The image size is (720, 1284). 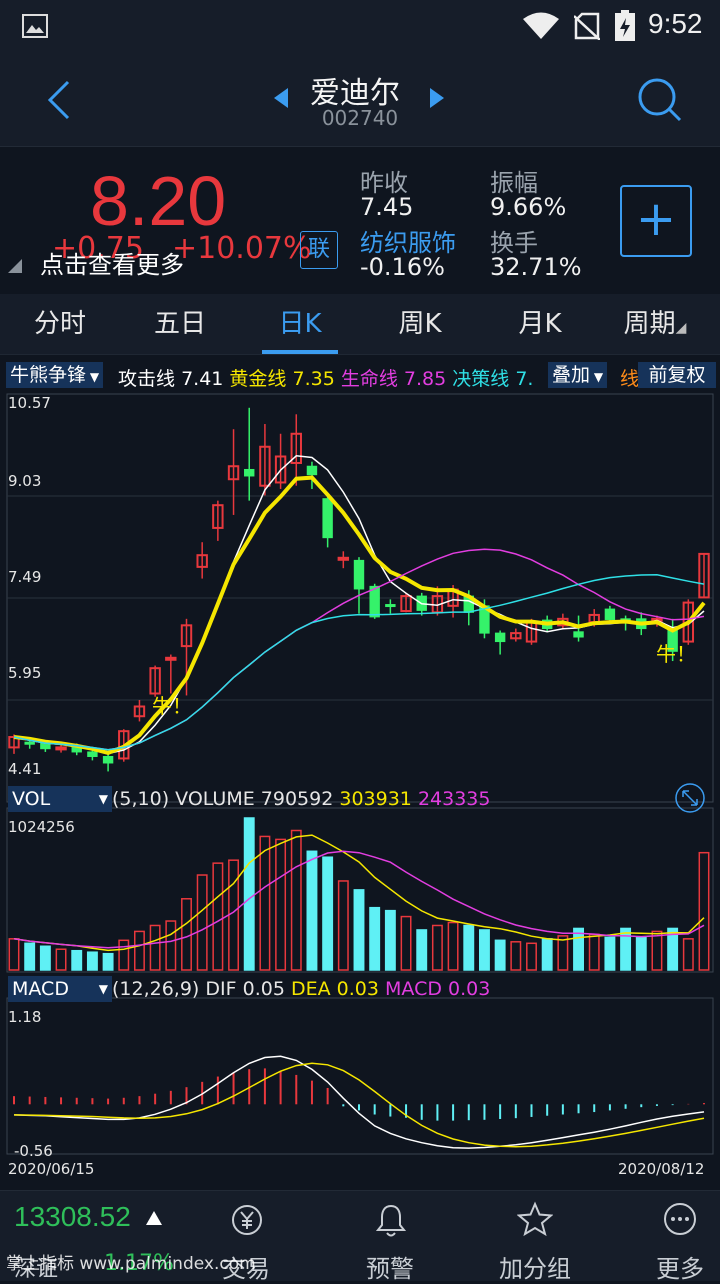 I want to click on decision-line, so click(x=359, y=662).